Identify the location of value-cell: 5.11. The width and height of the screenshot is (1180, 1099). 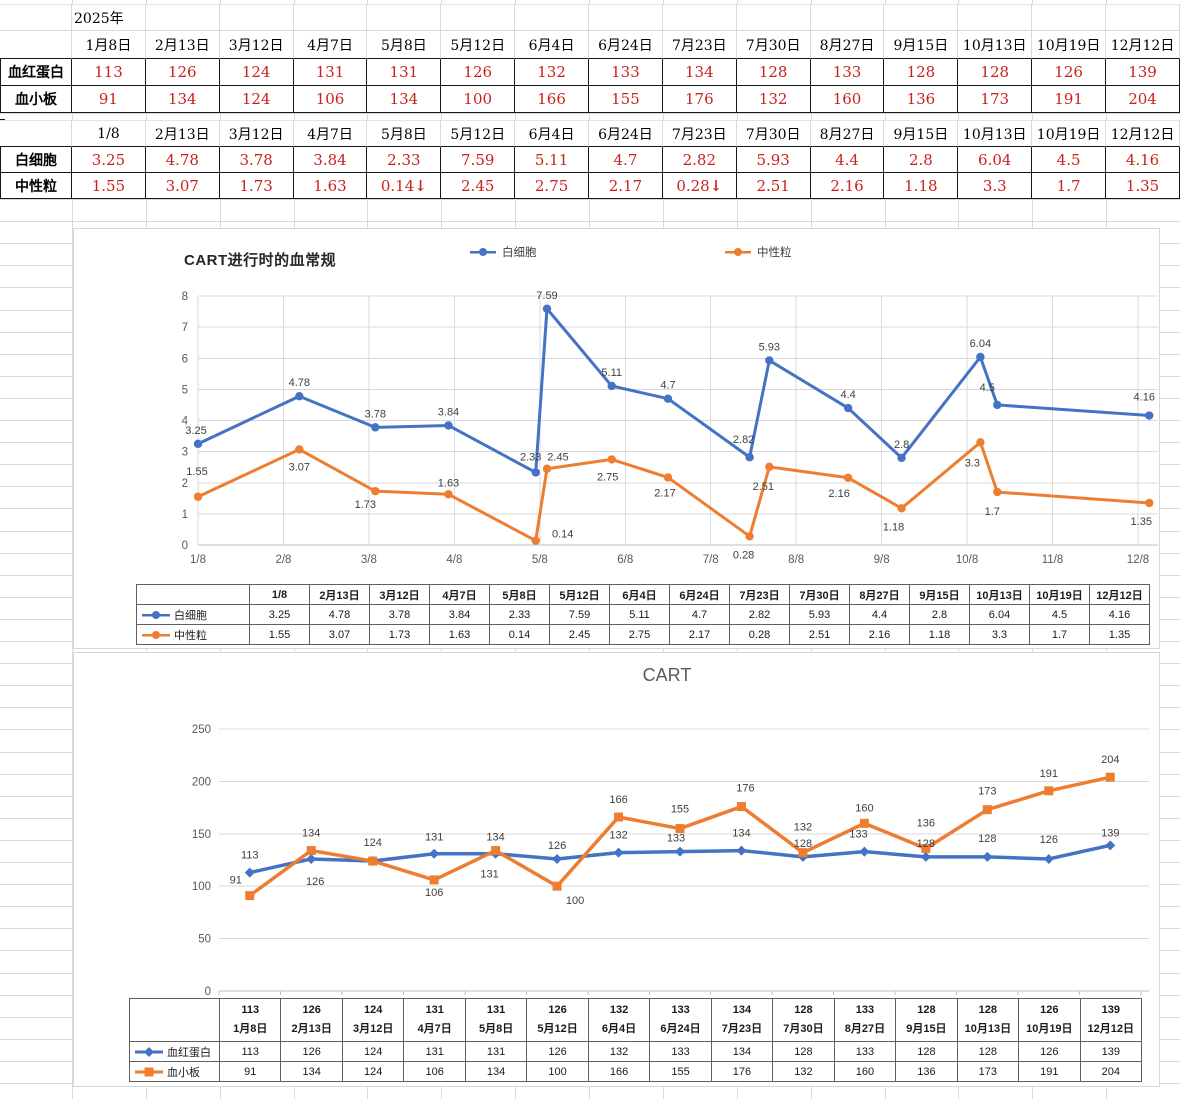
(552, 160).